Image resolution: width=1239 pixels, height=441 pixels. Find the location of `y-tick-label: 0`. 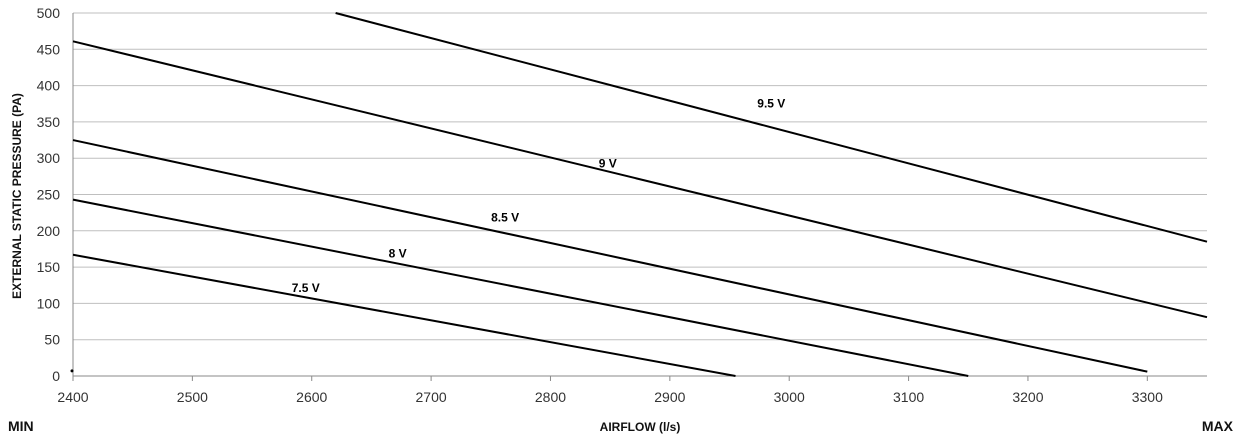

y-tick-label: 0 is located at coordinates (56, 376).